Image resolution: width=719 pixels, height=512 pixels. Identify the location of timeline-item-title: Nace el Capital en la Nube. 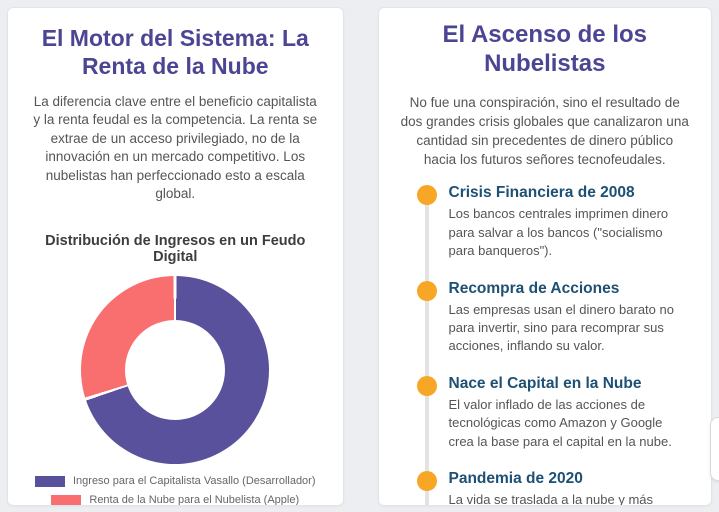
(545, 383).